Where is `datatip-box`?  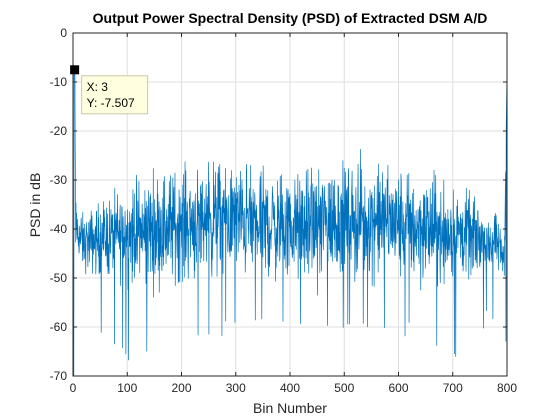 datatip-box is located at coordinates (115, 95).